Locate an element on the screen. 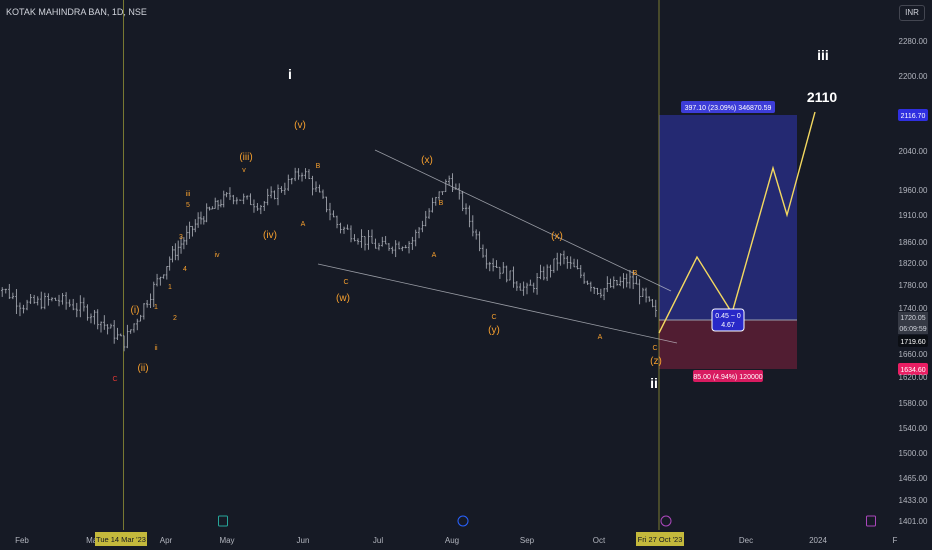  target-label-badge is located at coordinates (728, 107).